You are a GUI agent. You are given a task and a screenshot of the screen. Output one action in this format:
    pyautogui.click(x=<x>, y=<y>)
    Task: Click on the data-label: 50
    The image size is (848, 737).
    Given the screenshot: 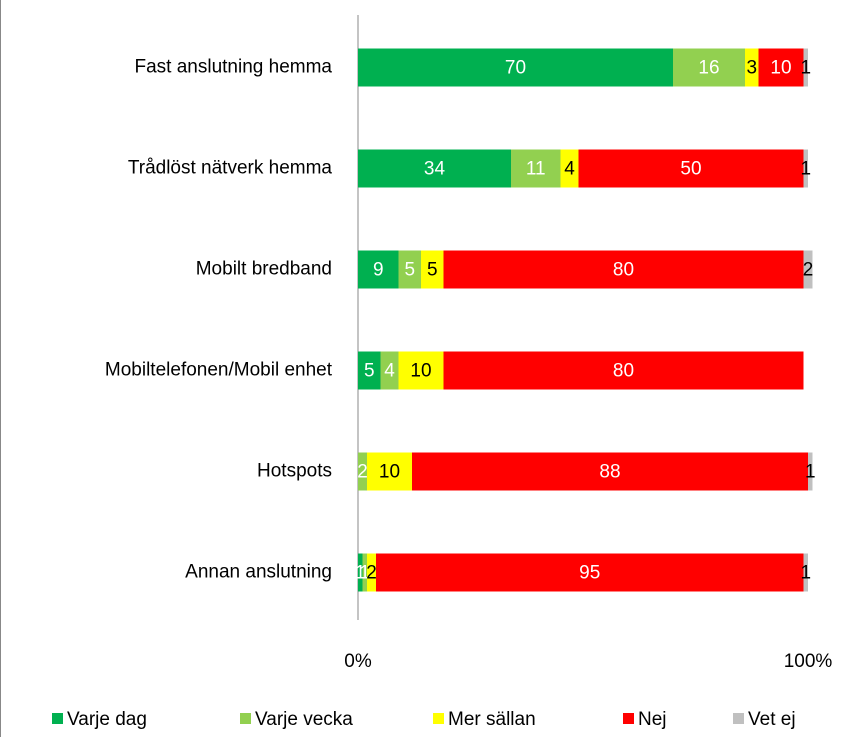 What is the action you would take?
    pyautogui.click(x=690, y=169)
    